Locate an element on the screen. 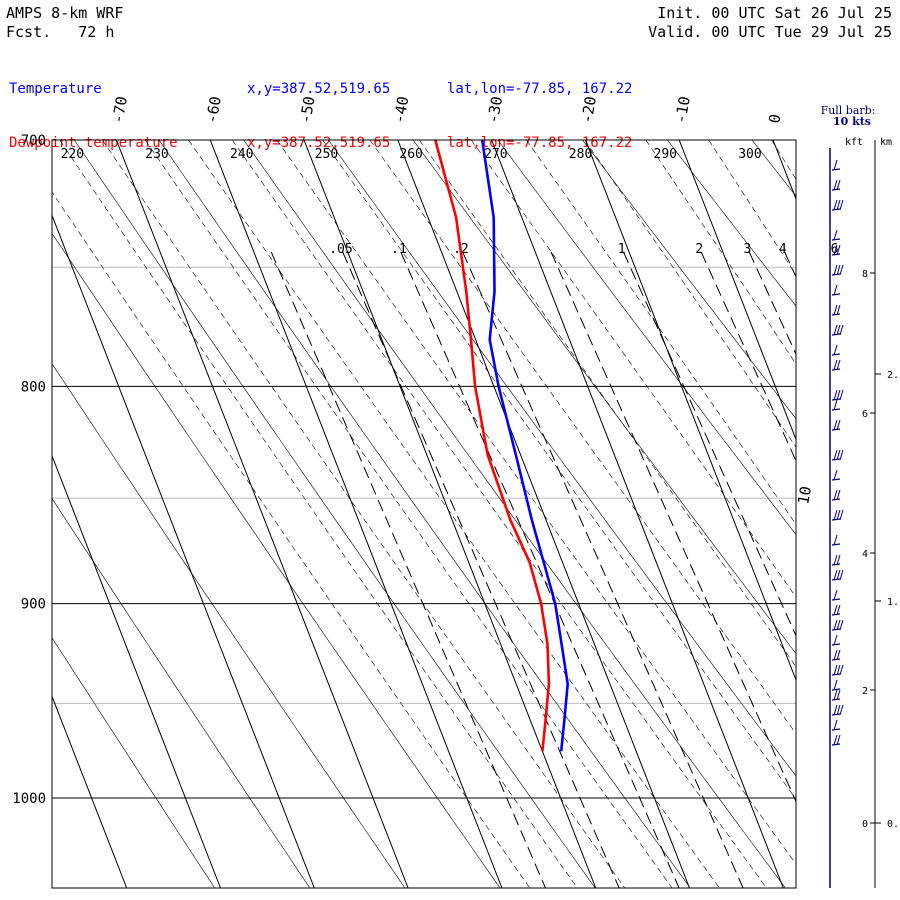  km-tick-label: 2. is located at coordinates (893, 375).